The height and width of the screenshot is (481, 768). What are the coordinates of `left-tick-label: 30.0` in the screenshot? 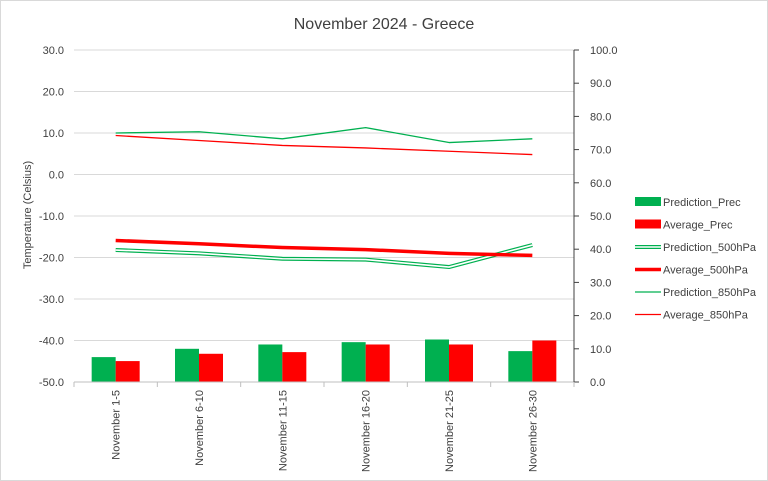 It's located at (53, 51).